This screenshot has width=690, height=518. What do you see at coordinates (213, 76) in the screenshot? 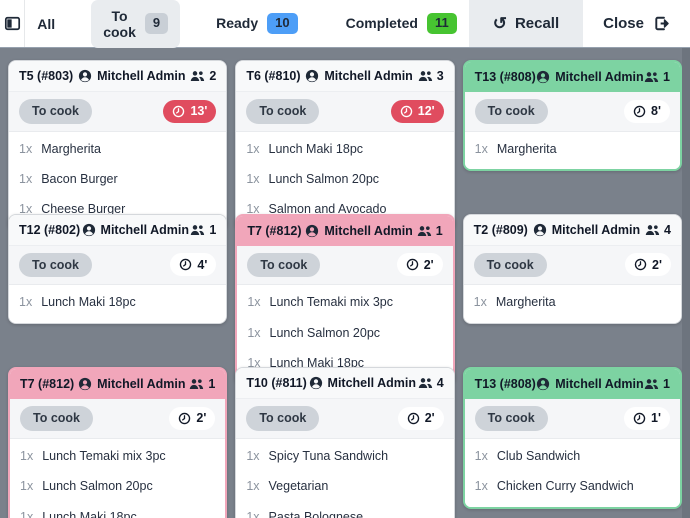
I see `order-guest-count: 2` at bounding box center [213, 76].